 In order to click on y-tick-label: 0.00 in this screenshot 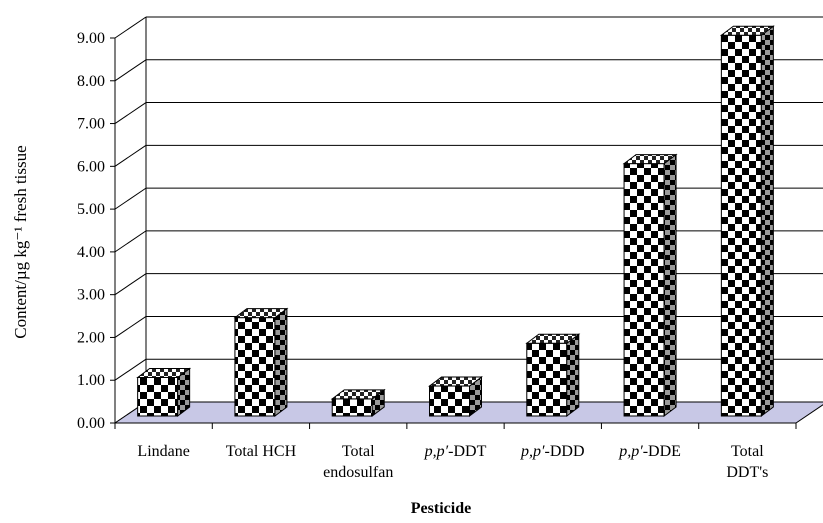, I will do `click(91, 423)`.